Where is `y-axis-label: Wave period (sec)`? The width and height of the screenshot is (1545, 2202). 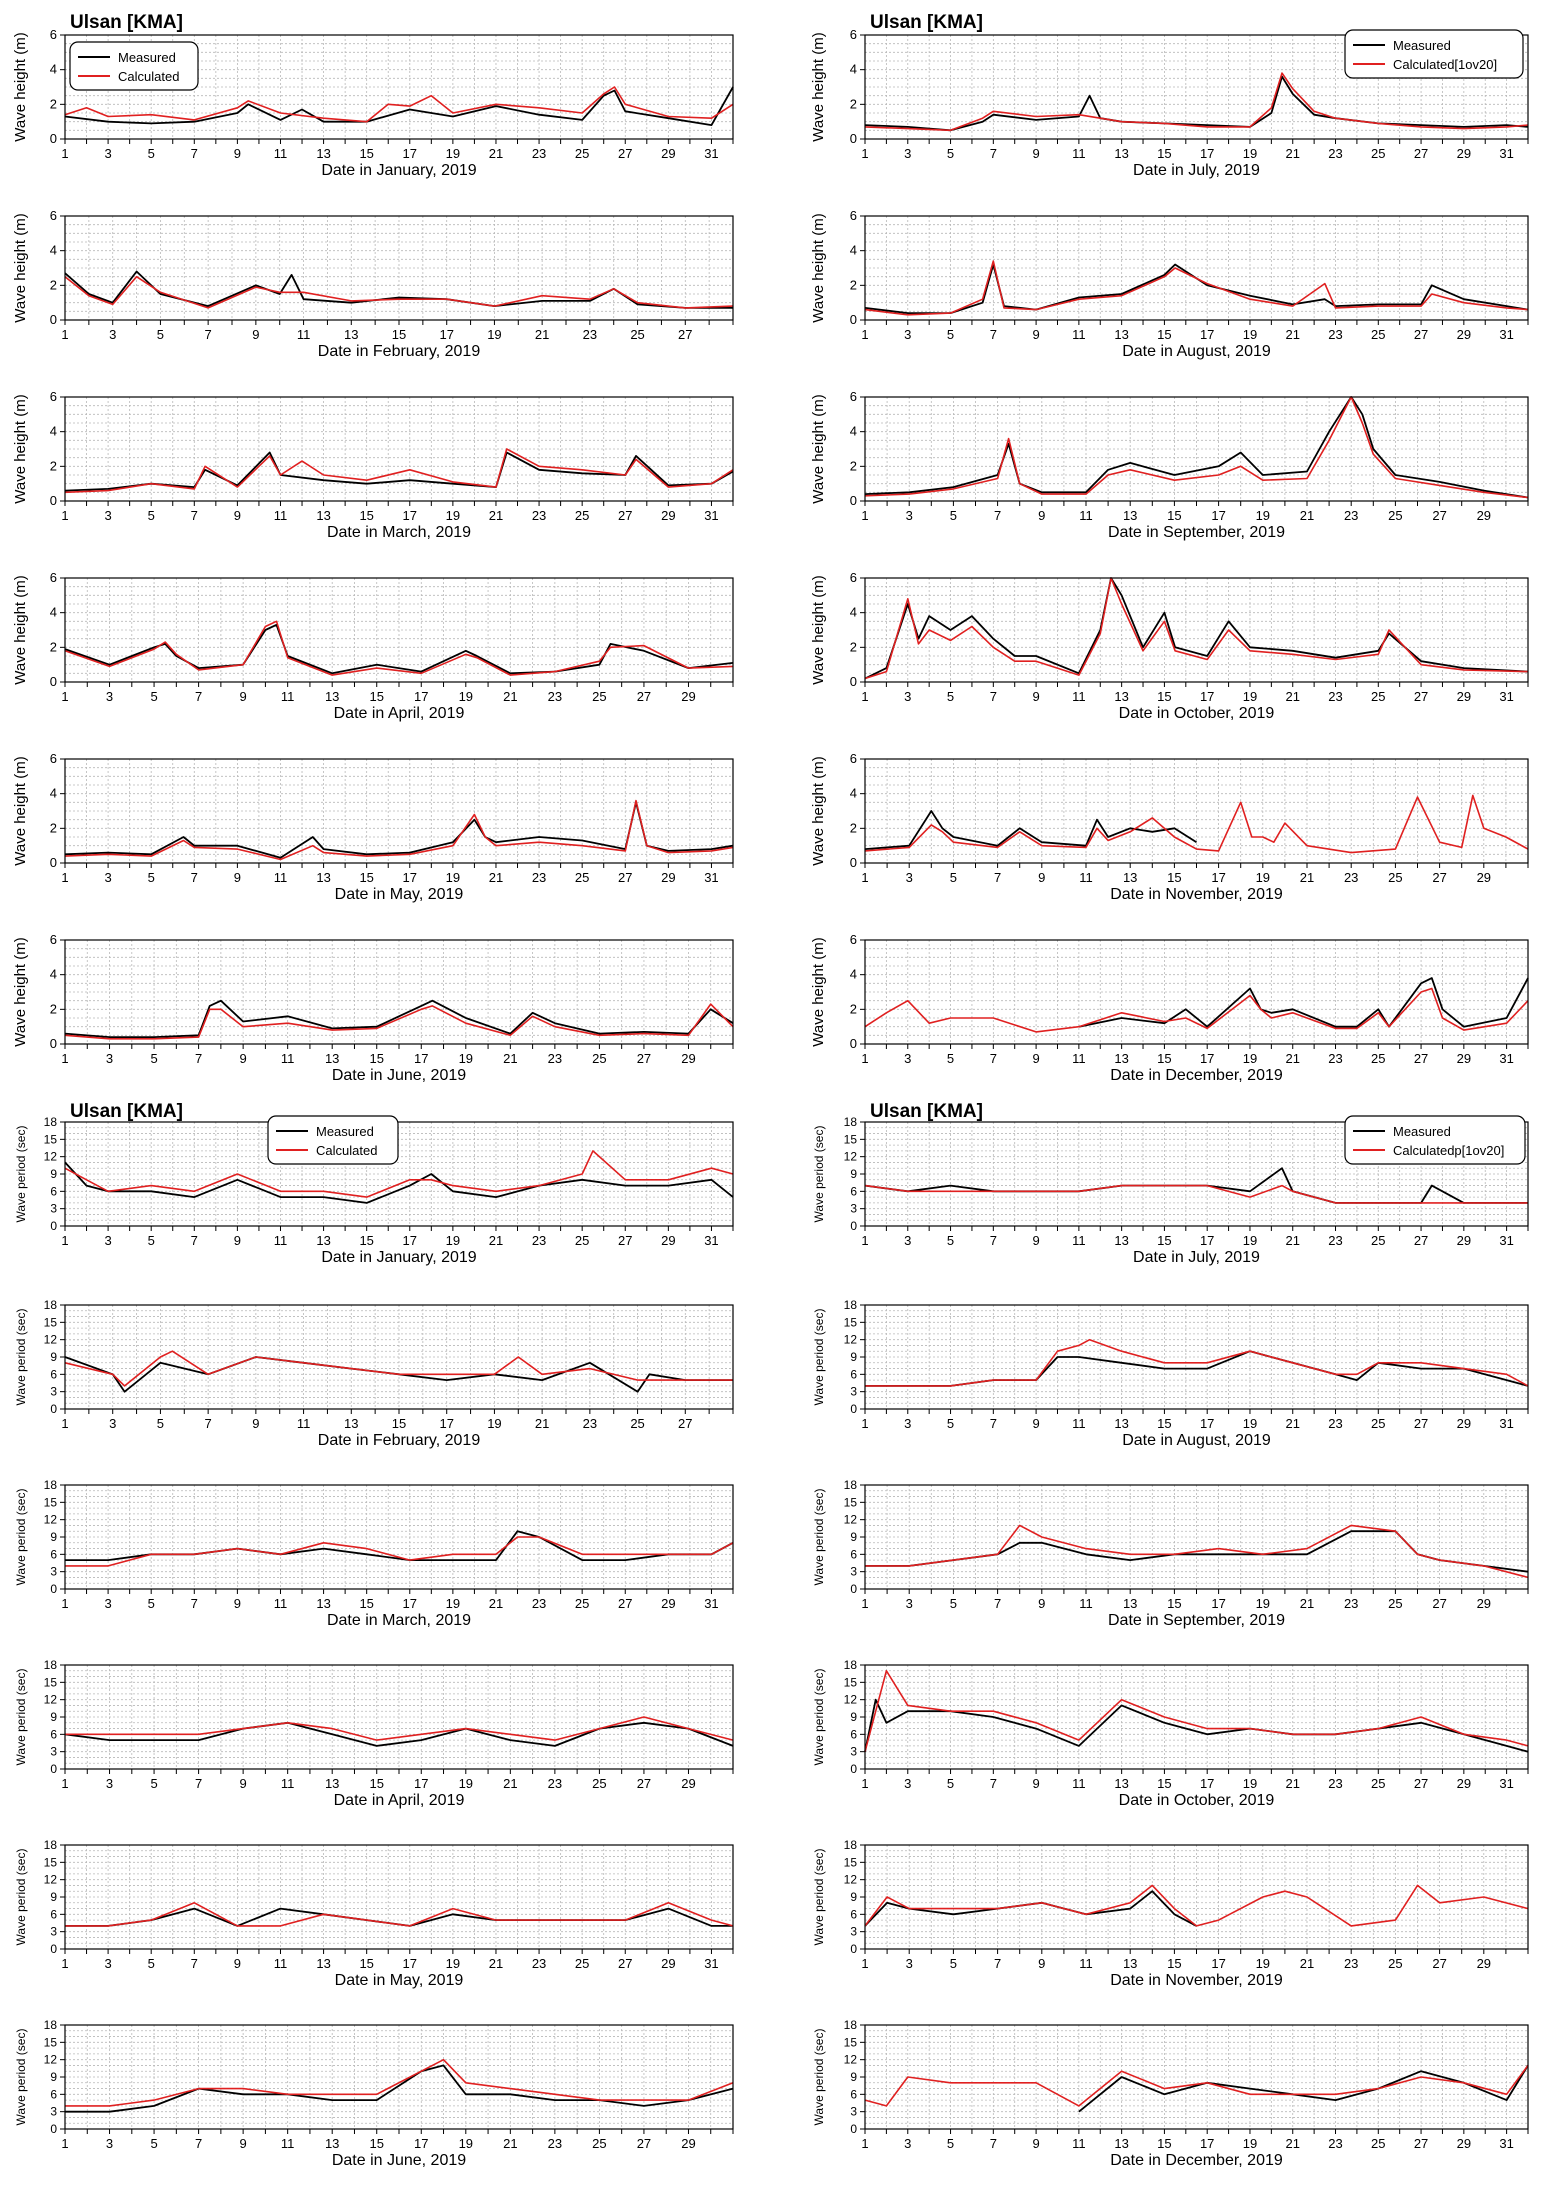 y-axis-label: Wave period (sec) is located at coordinates (21, 1897).